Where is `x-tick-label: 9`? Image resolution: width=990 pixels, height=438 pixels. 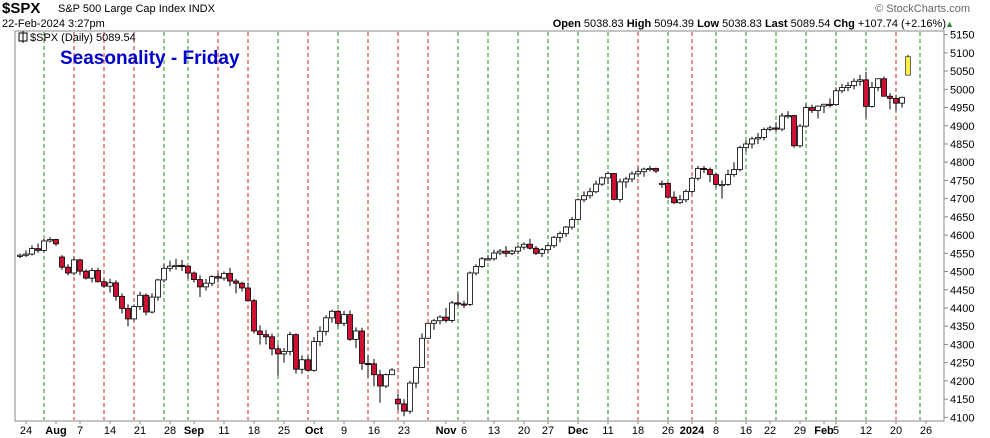 x-tick-label: 9 is located at coordinates (344, 431).